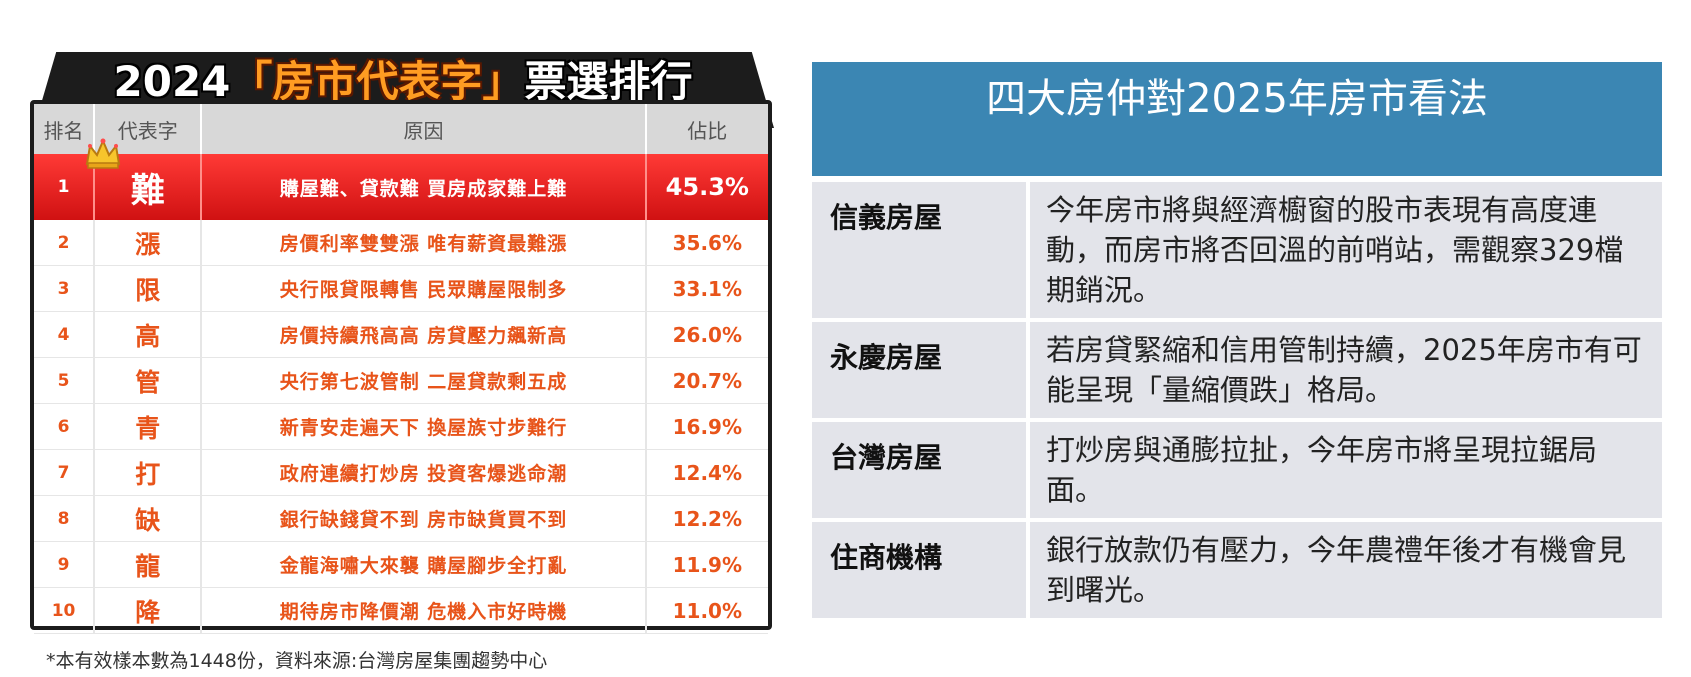 This screenshot has width=1691, height=677. What do you see at coordinates (1237, 119) in the screenshot?
I see `opinions-title: 四大房仲對2025年房市看法` at bounding box center [1237, 119].